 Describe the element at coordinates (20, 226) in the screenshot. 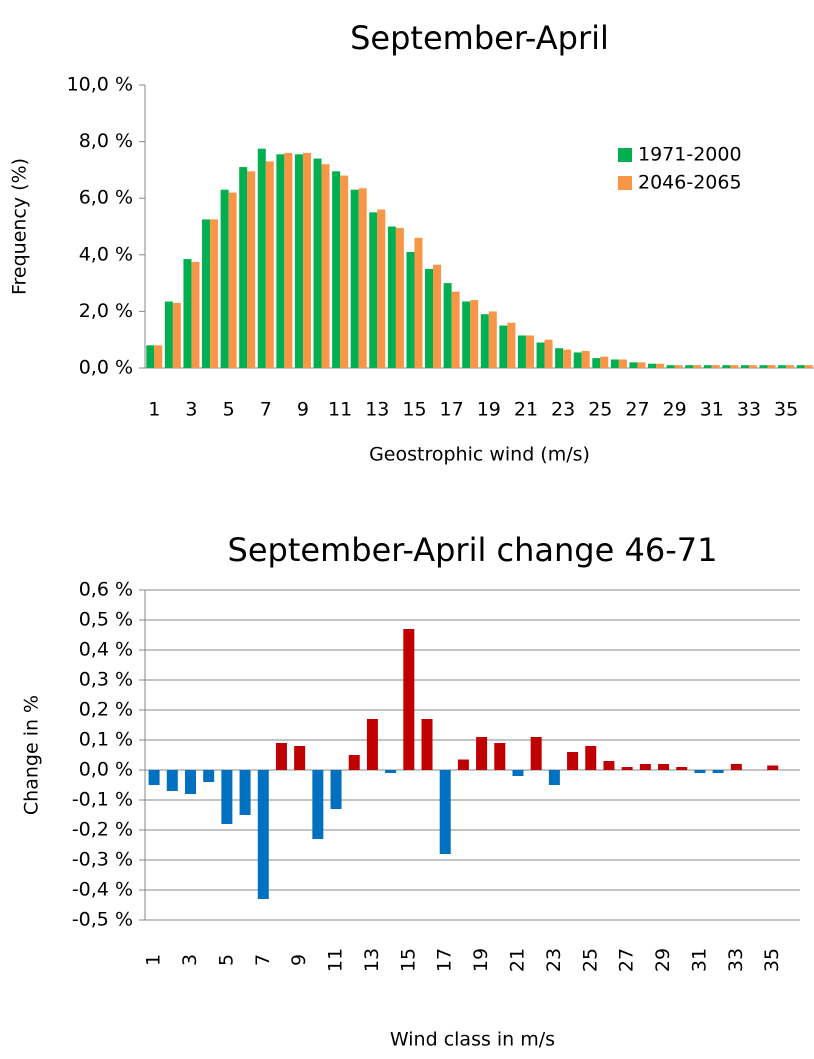

I see `y-axis-label: Frequency (%)` at that location.